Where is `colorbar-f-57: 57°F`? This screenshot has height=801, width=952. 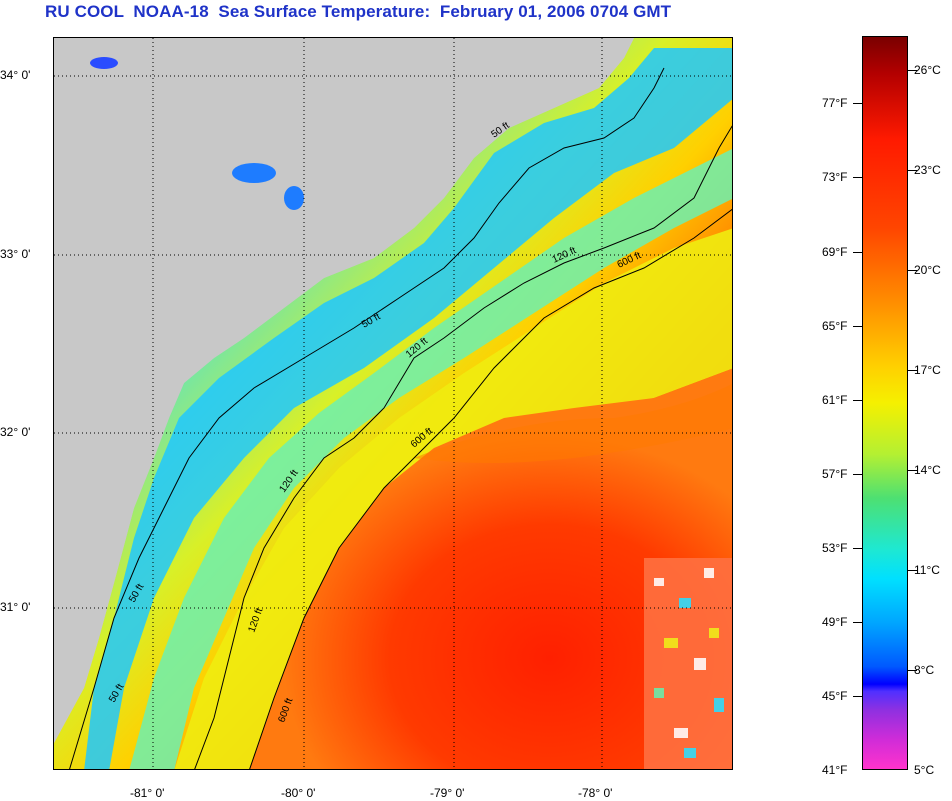
colorbar-f-57: 57°F is located at coordinates (835, 474).